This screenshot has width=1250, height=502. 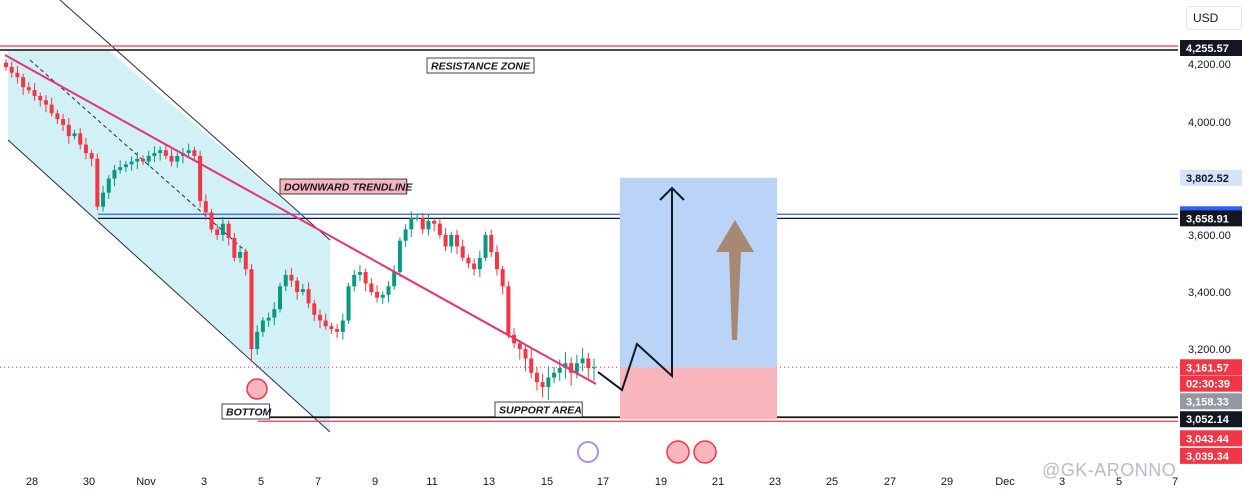 What do you see at coordinates (602, 482) in the screenshot?
I see `time-axis: 28 30 Nov 3 5 7 9 11 13 15 17 19 21 23 25 27 29 Dec 3 5 7` at bounding box center [602, 482].